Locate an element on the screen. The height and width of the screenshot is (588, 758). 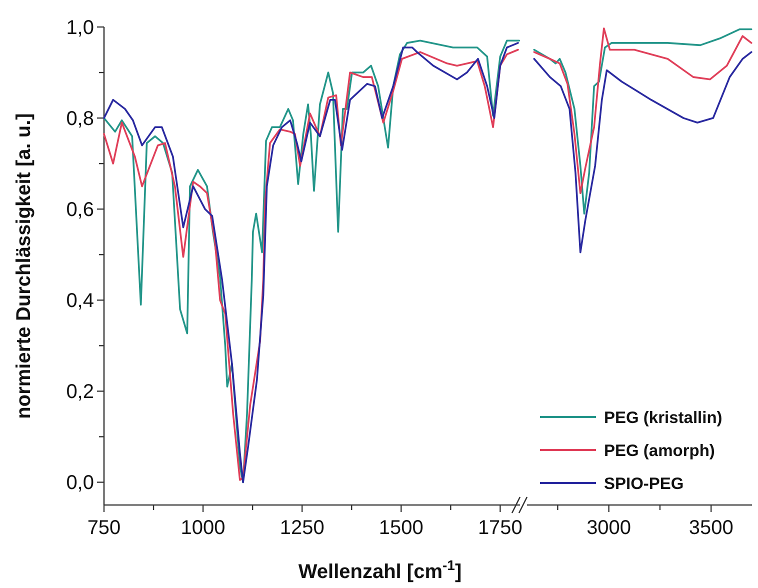
y-tick-label: 0,6 is located at coordinates (80, 210).